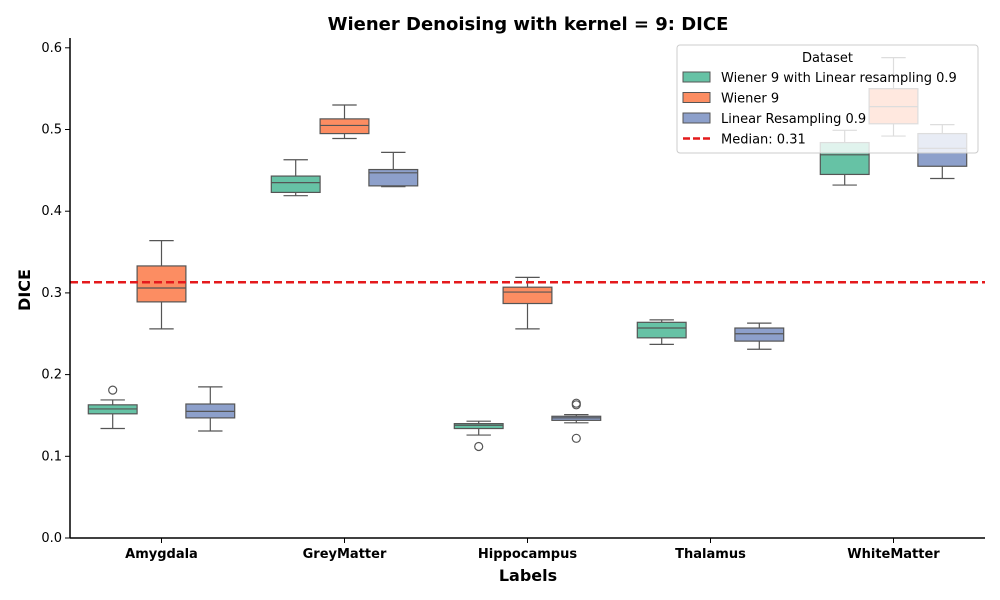  I want to click on legend-item: Wiener 9, so click(730, 99).